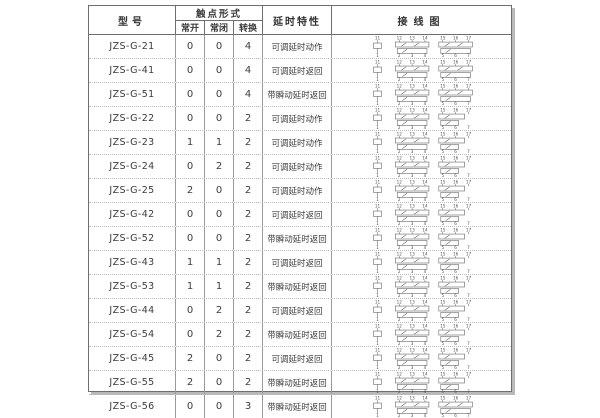  What do you see at coordinates (132, 142) in the screenshot?
I see `model-number: JZS-G-23` at bounding box center [132, 142].